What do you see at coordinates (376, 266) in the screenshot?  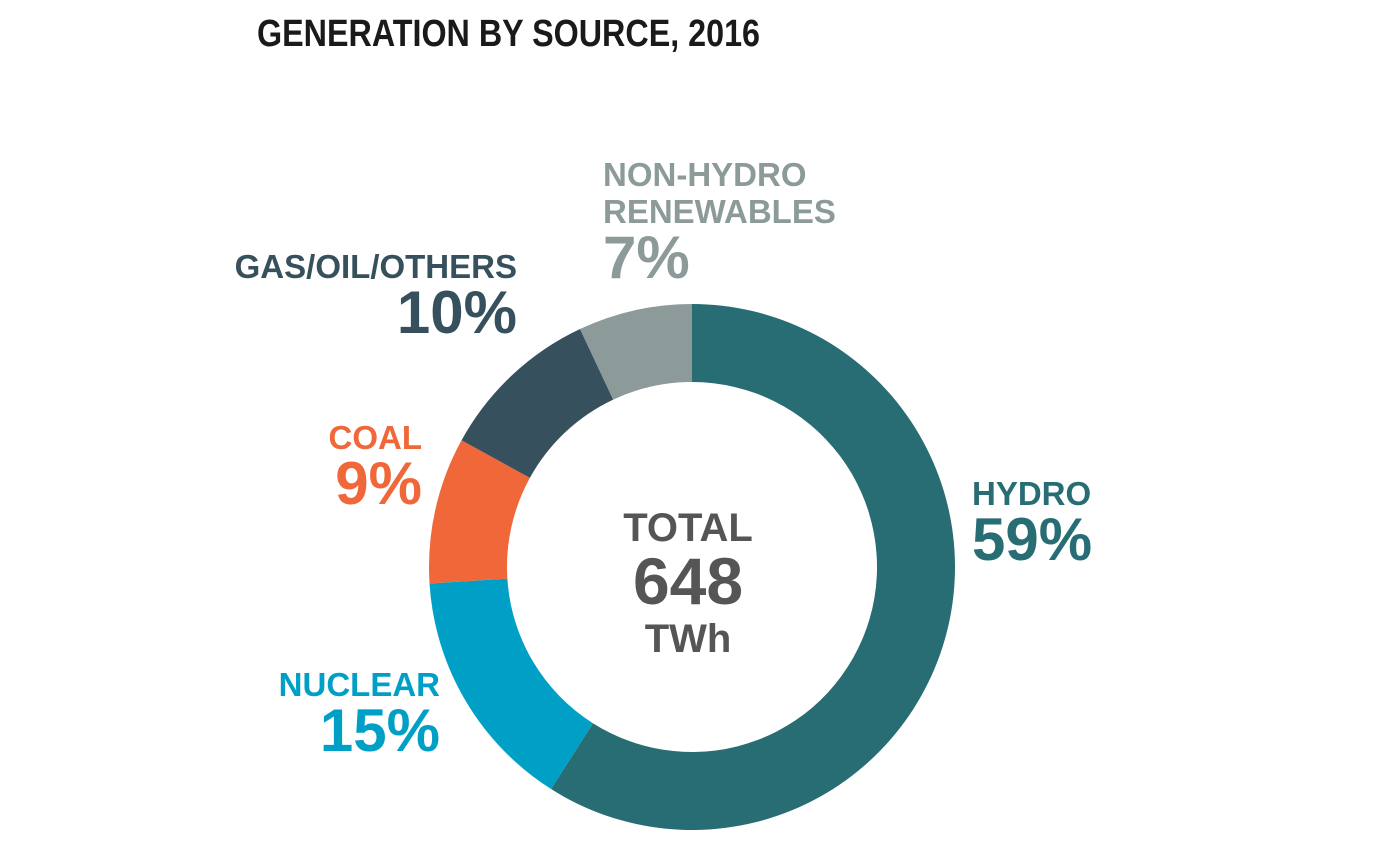 I see `segment-label: GAS/OIL/OTHERS` at bounding box center [376, 266].